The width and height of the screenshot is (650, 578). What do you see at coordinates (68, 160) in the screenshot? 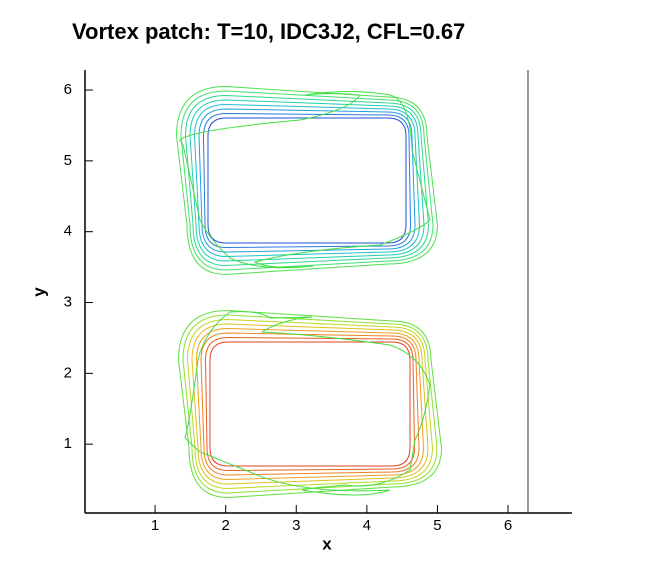
I see `y-tick-label: 5` at bounding box center [68, 160].